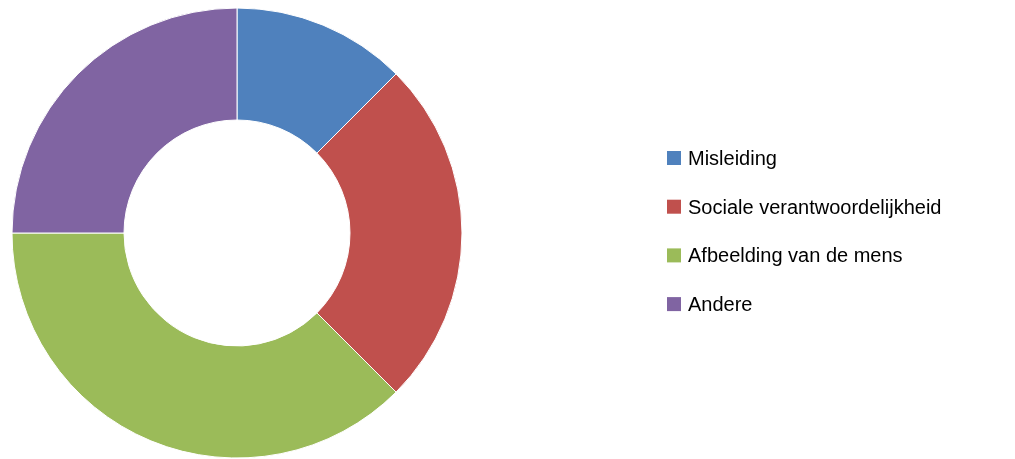 Image resolution: width=1015 pixels, height=459 pixels. I want to click on legend-label: Misleiding, so click(732, 158).